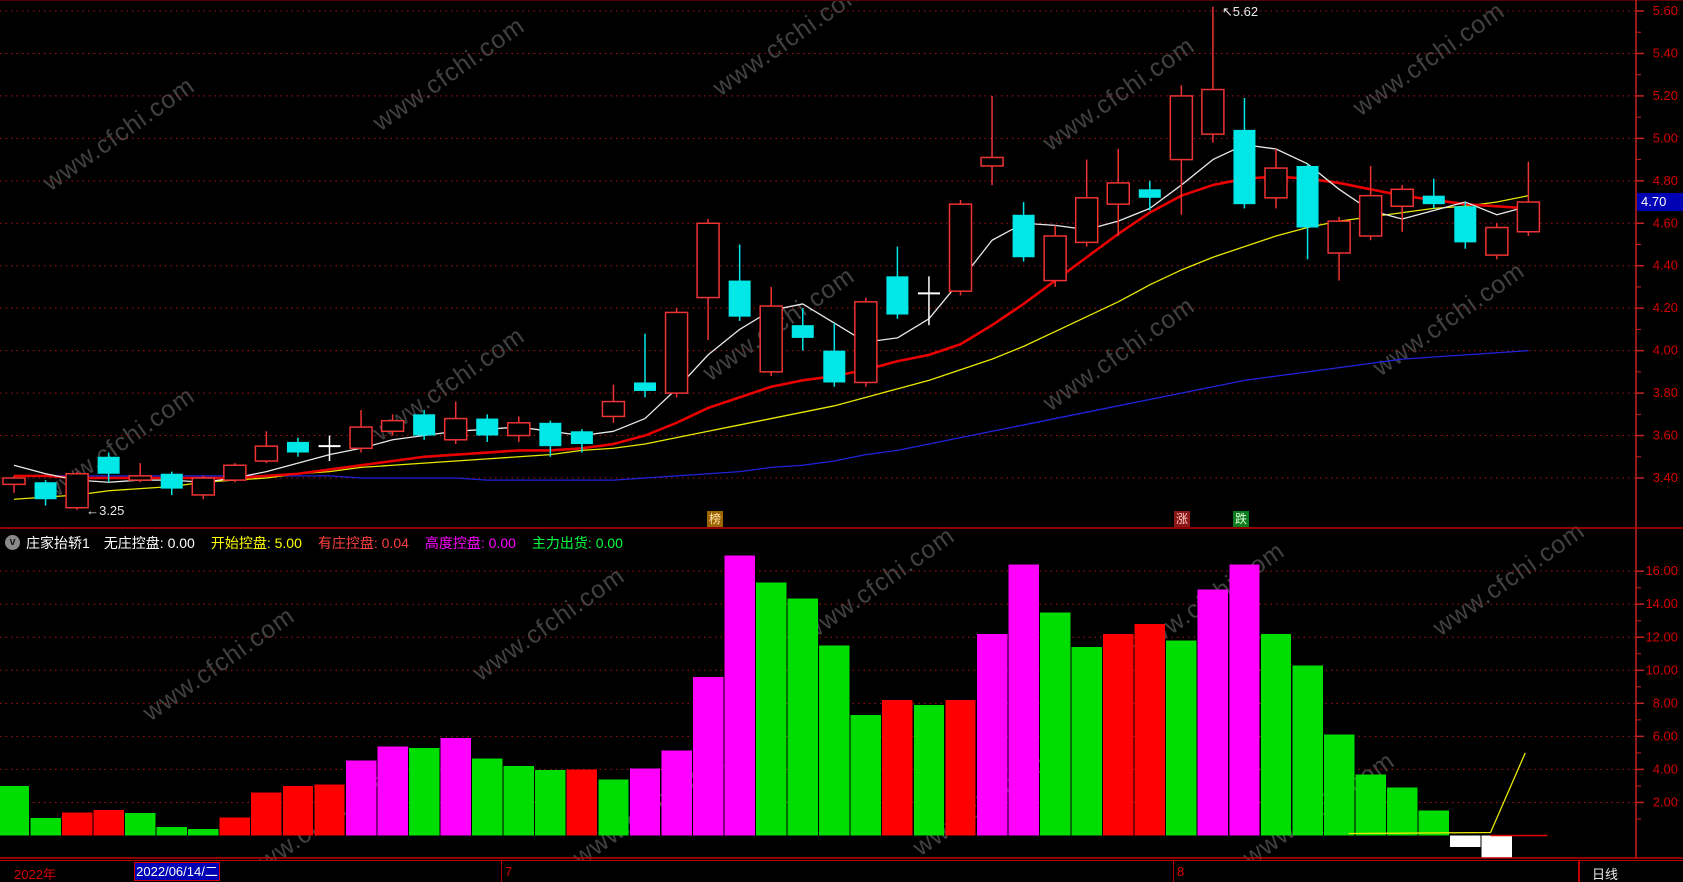  Describe the element at coordinates (1182, 519) in the screenshot. I see `chart-marker-zhang: 涨` at that location.